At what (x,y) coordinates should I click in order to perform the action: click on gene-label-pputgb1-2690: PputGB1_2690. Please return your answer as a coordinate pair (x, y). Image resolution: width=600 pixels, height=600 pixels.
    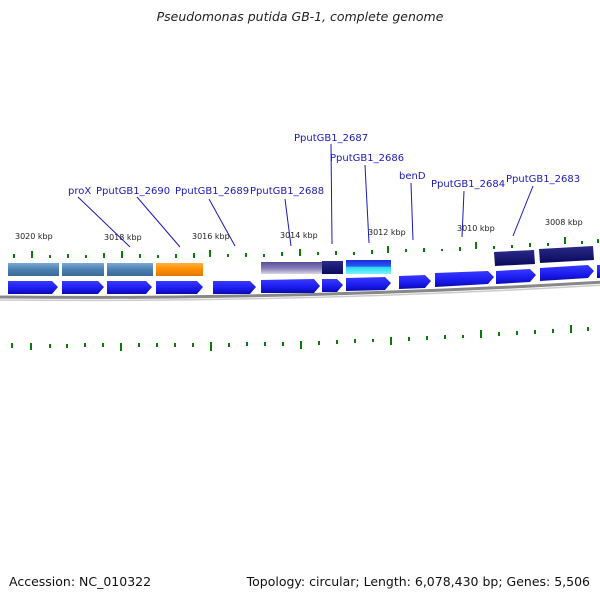
    Looking at the image, I should click on (133, 191).